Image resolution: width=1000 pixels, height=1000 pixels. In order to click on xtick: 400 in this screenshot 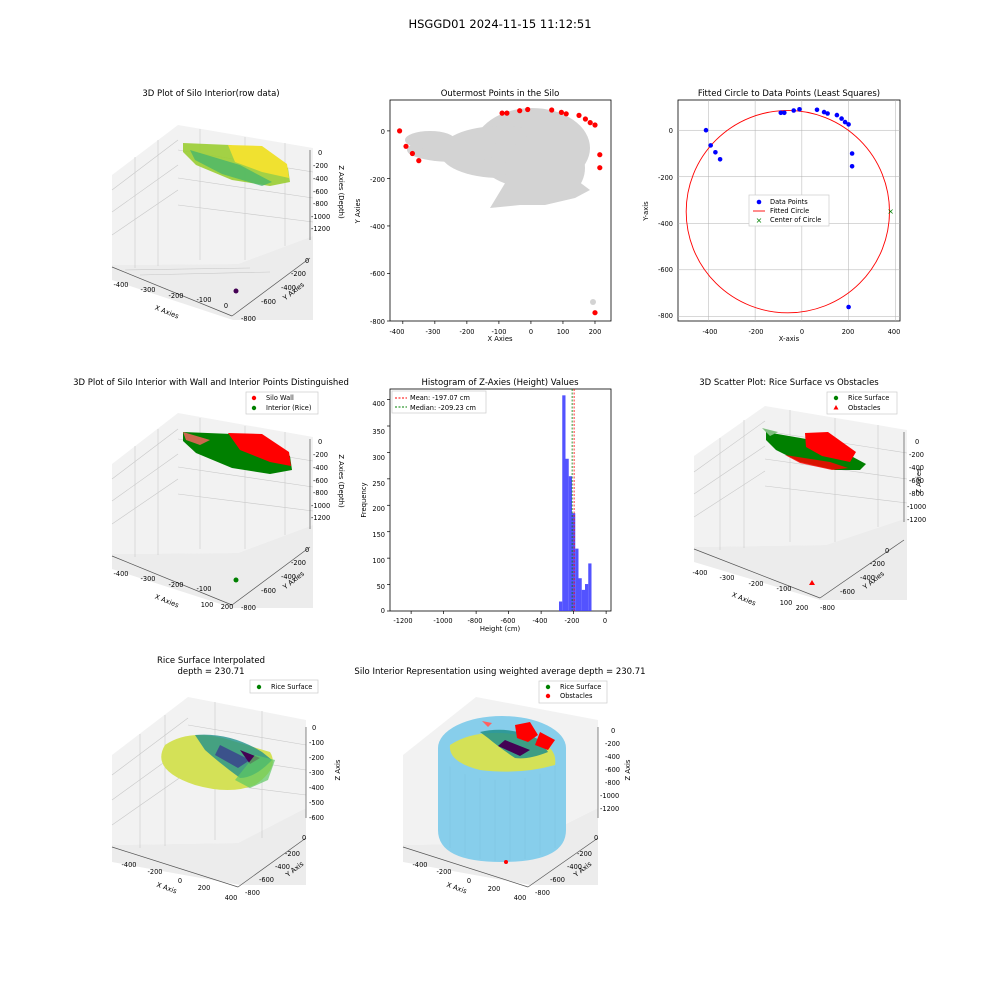, I will do `click(894, 332)`.